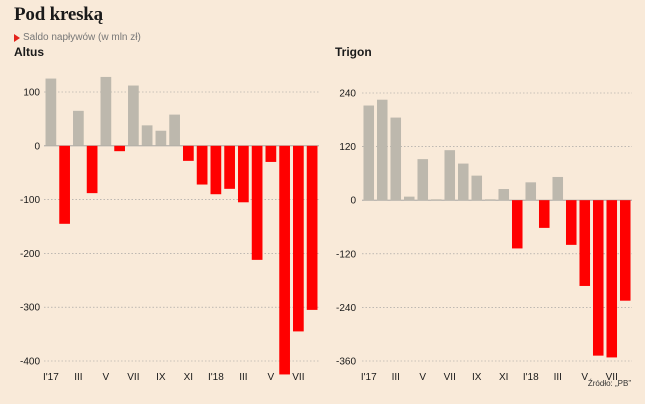  Describe the element at coordinates (82, 37) in the screenshot. I see `subtitle-text: Saldo napływów (w mln zł)` at that location.